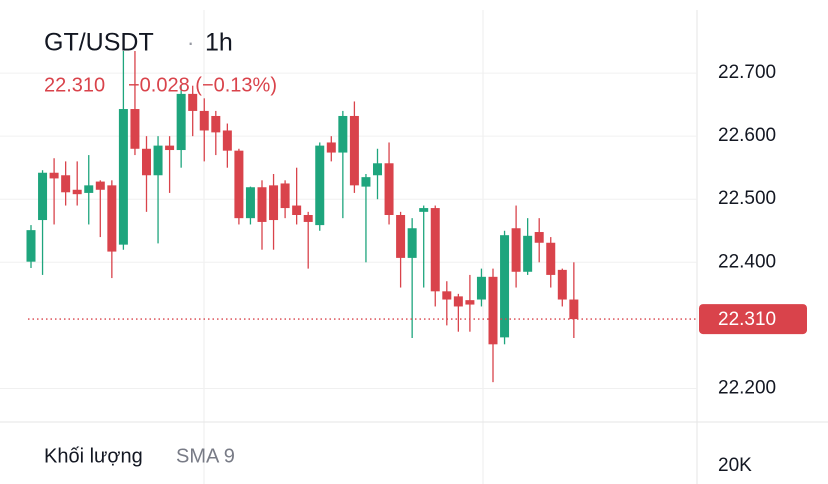  Describe the element at coordinates (747, 261) in the screenshot. I see `y-tick-label: 22.400` at that location.